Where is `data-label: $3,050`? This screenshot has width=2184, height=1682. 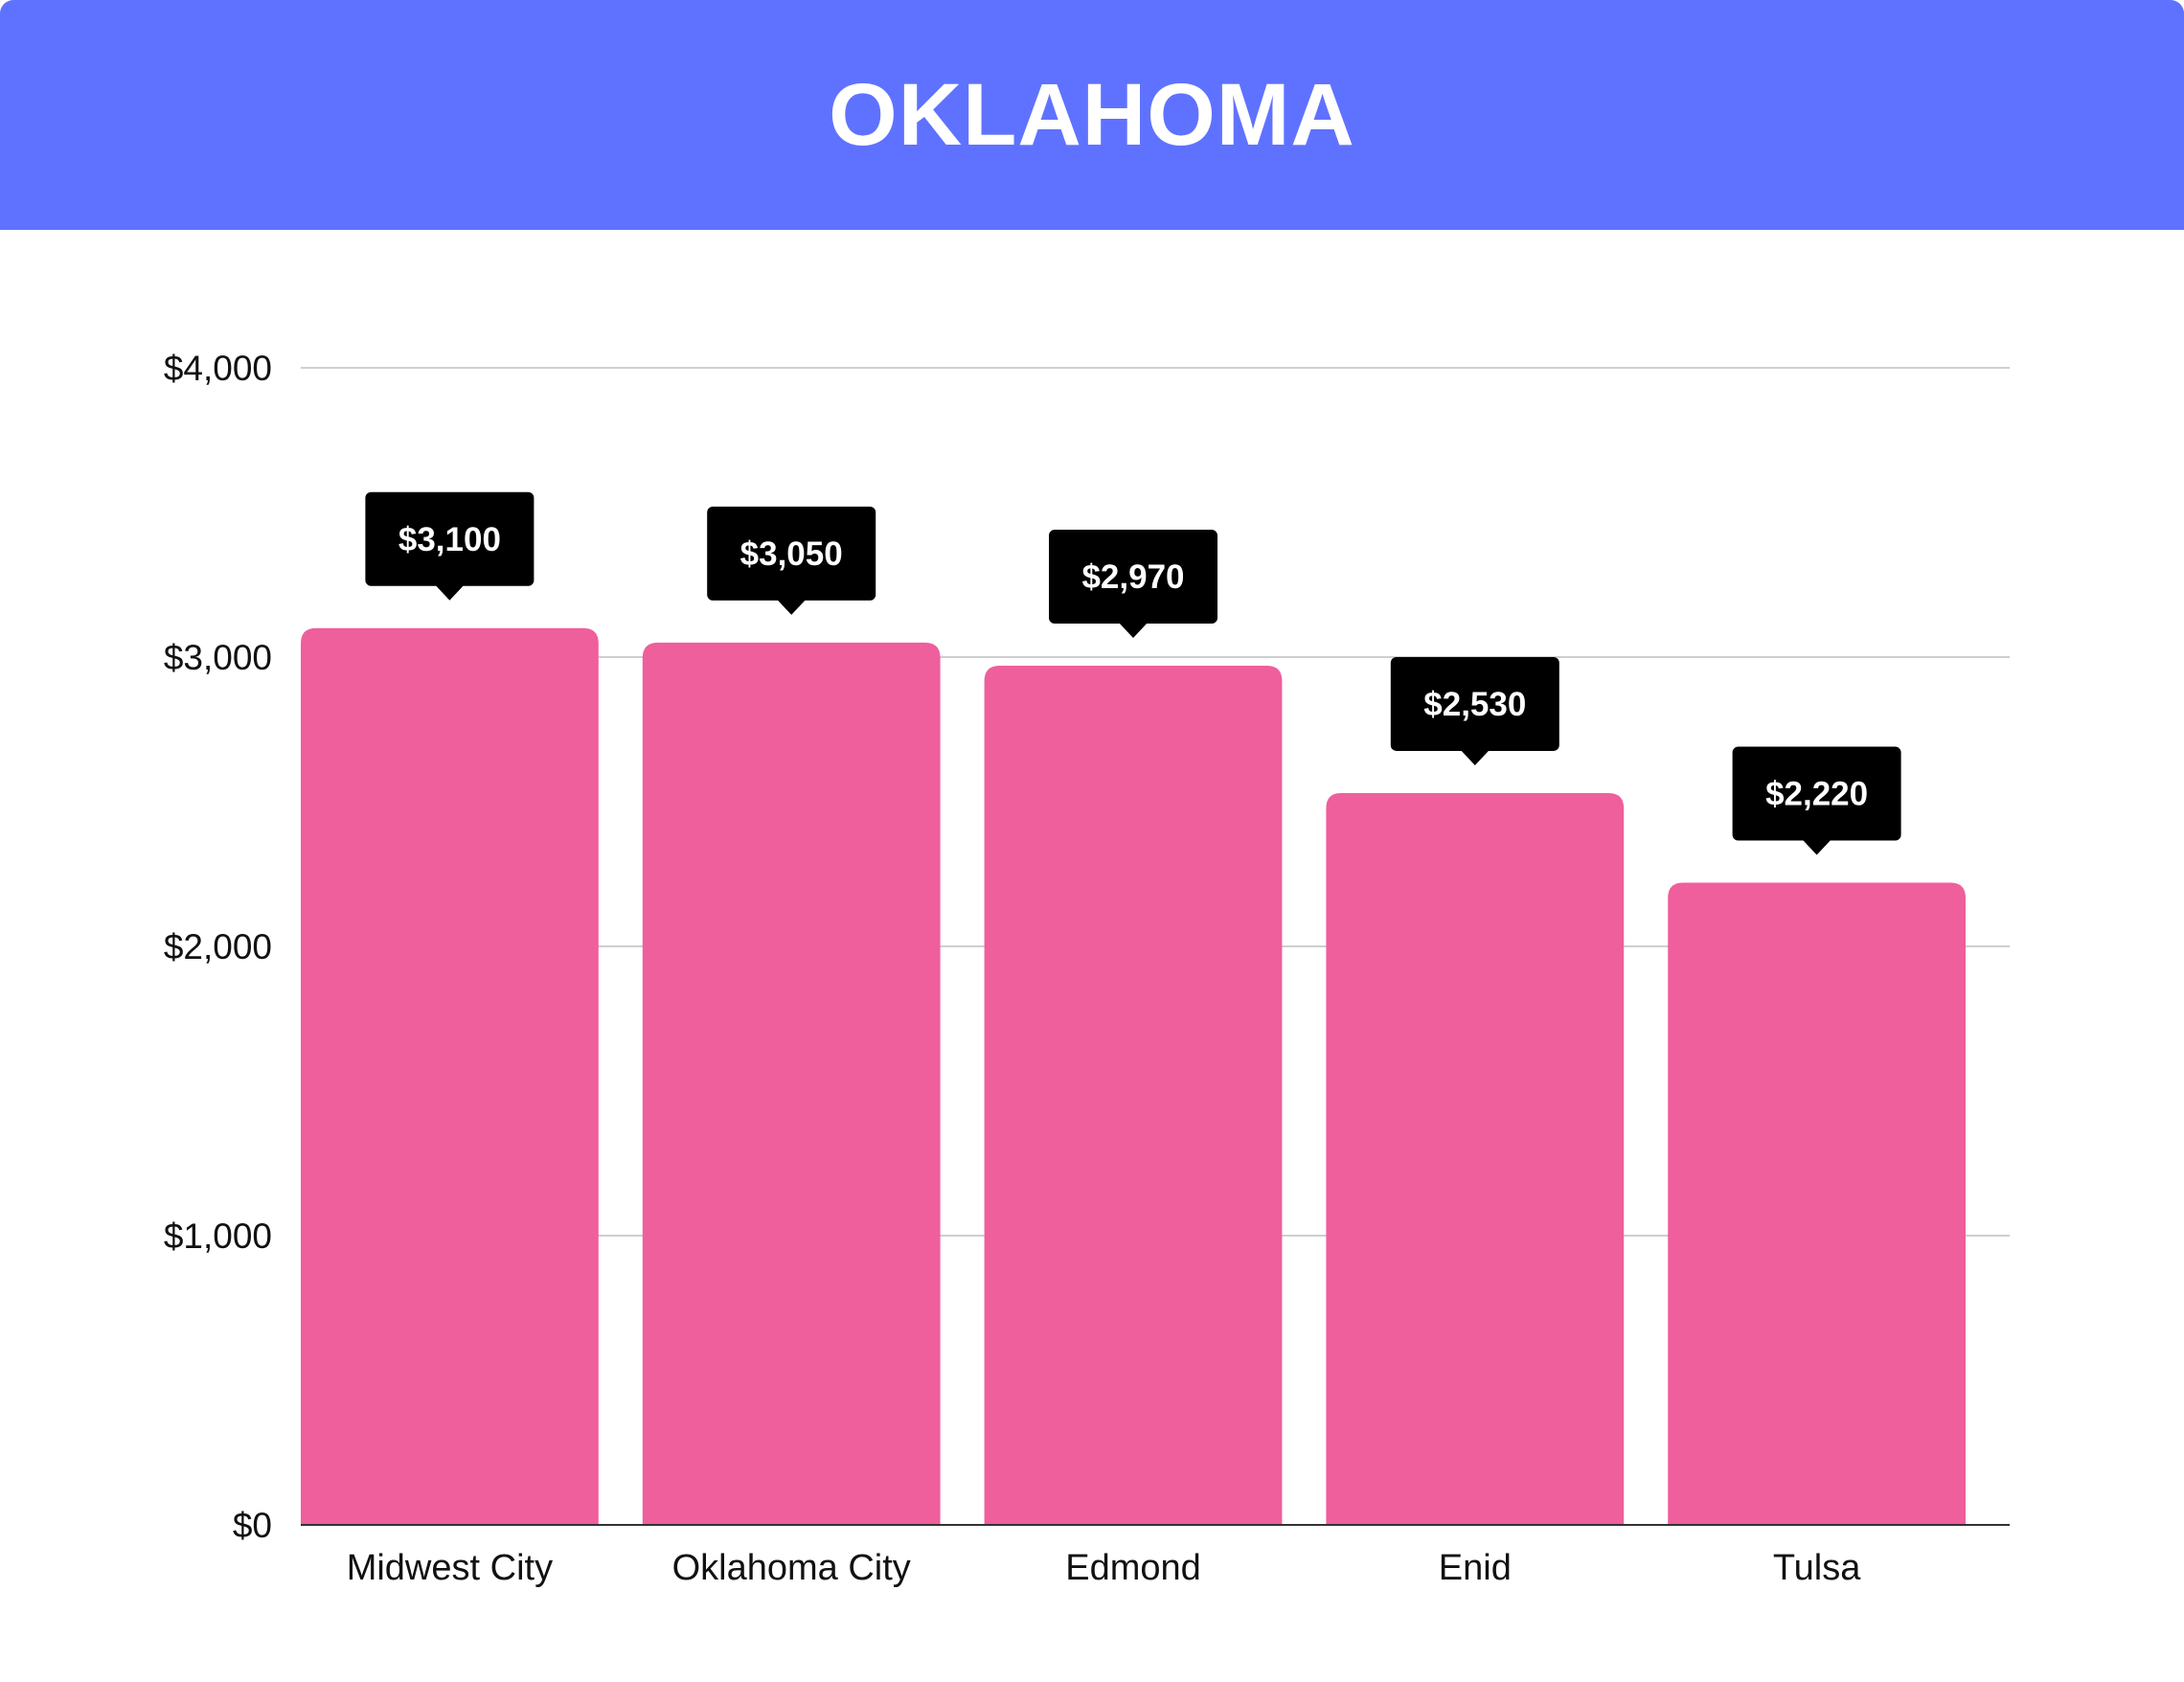 data-label: $3,050 is located at coordinates (792, 554).